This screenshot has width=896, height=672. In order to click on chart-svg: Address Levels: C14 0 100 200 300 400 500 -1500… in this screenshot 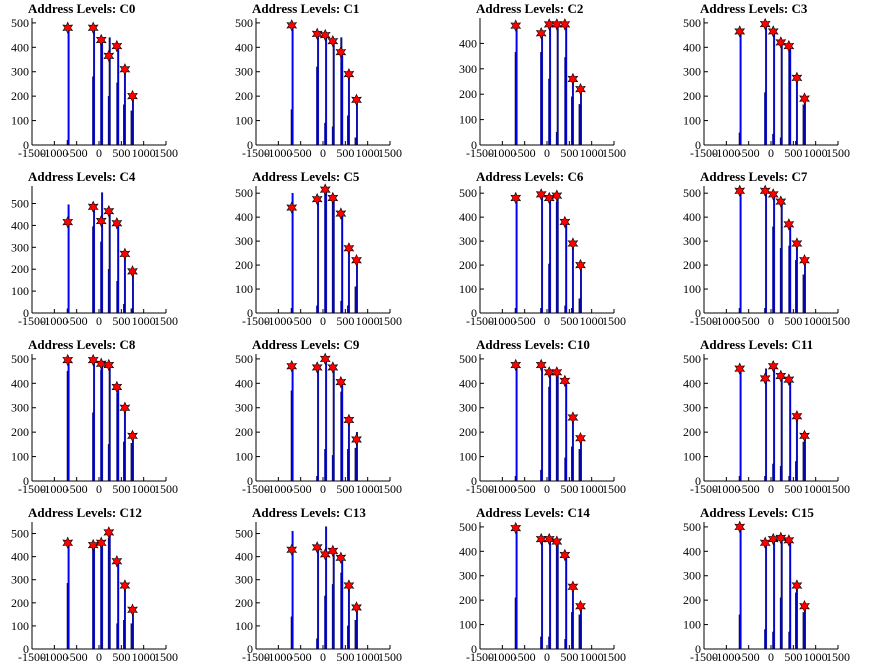, I will do `click(542, 584)`.